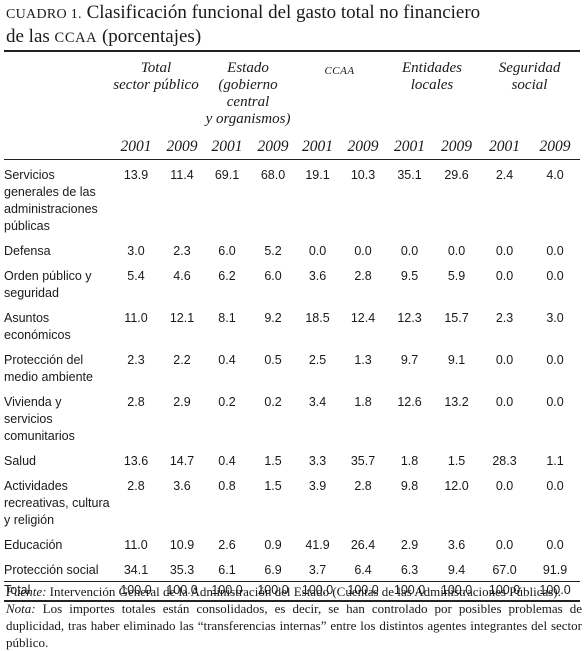 This screenshot has width=584, height=651. I want to click on cell-value: 1.1, so click(555, 461).